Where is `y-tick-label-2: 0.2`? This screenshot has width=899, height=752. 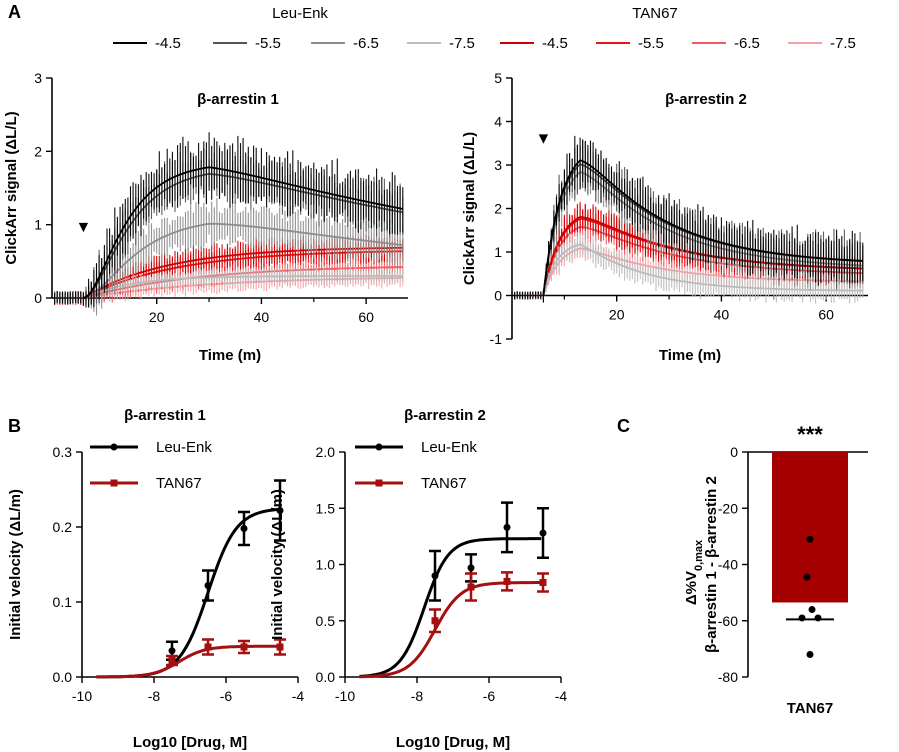 y-tick-label-2: 0.2 is located at coordinates (63, 527).